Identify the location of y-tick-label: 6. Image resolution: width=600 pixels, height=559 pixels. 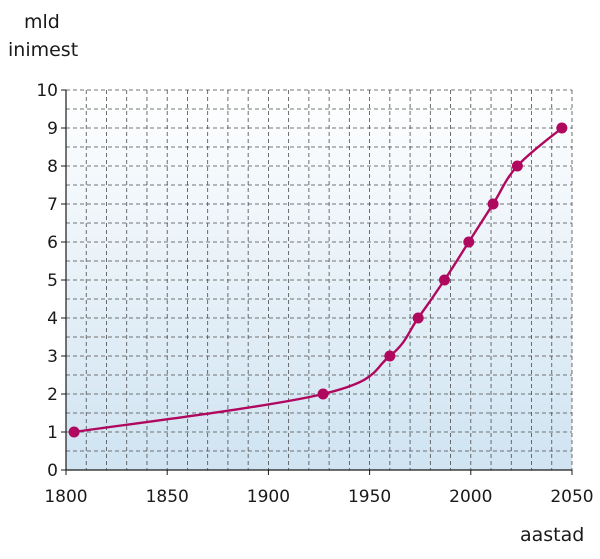
(52, 243).